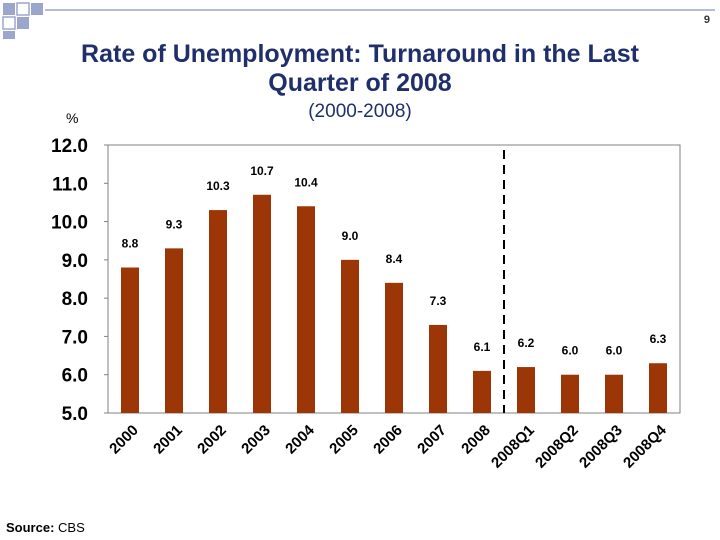  What do you see at coordinates (75, 337) in the screenshot?
I see `y-tick-label: 7.0` at bounding box center [75, 337].